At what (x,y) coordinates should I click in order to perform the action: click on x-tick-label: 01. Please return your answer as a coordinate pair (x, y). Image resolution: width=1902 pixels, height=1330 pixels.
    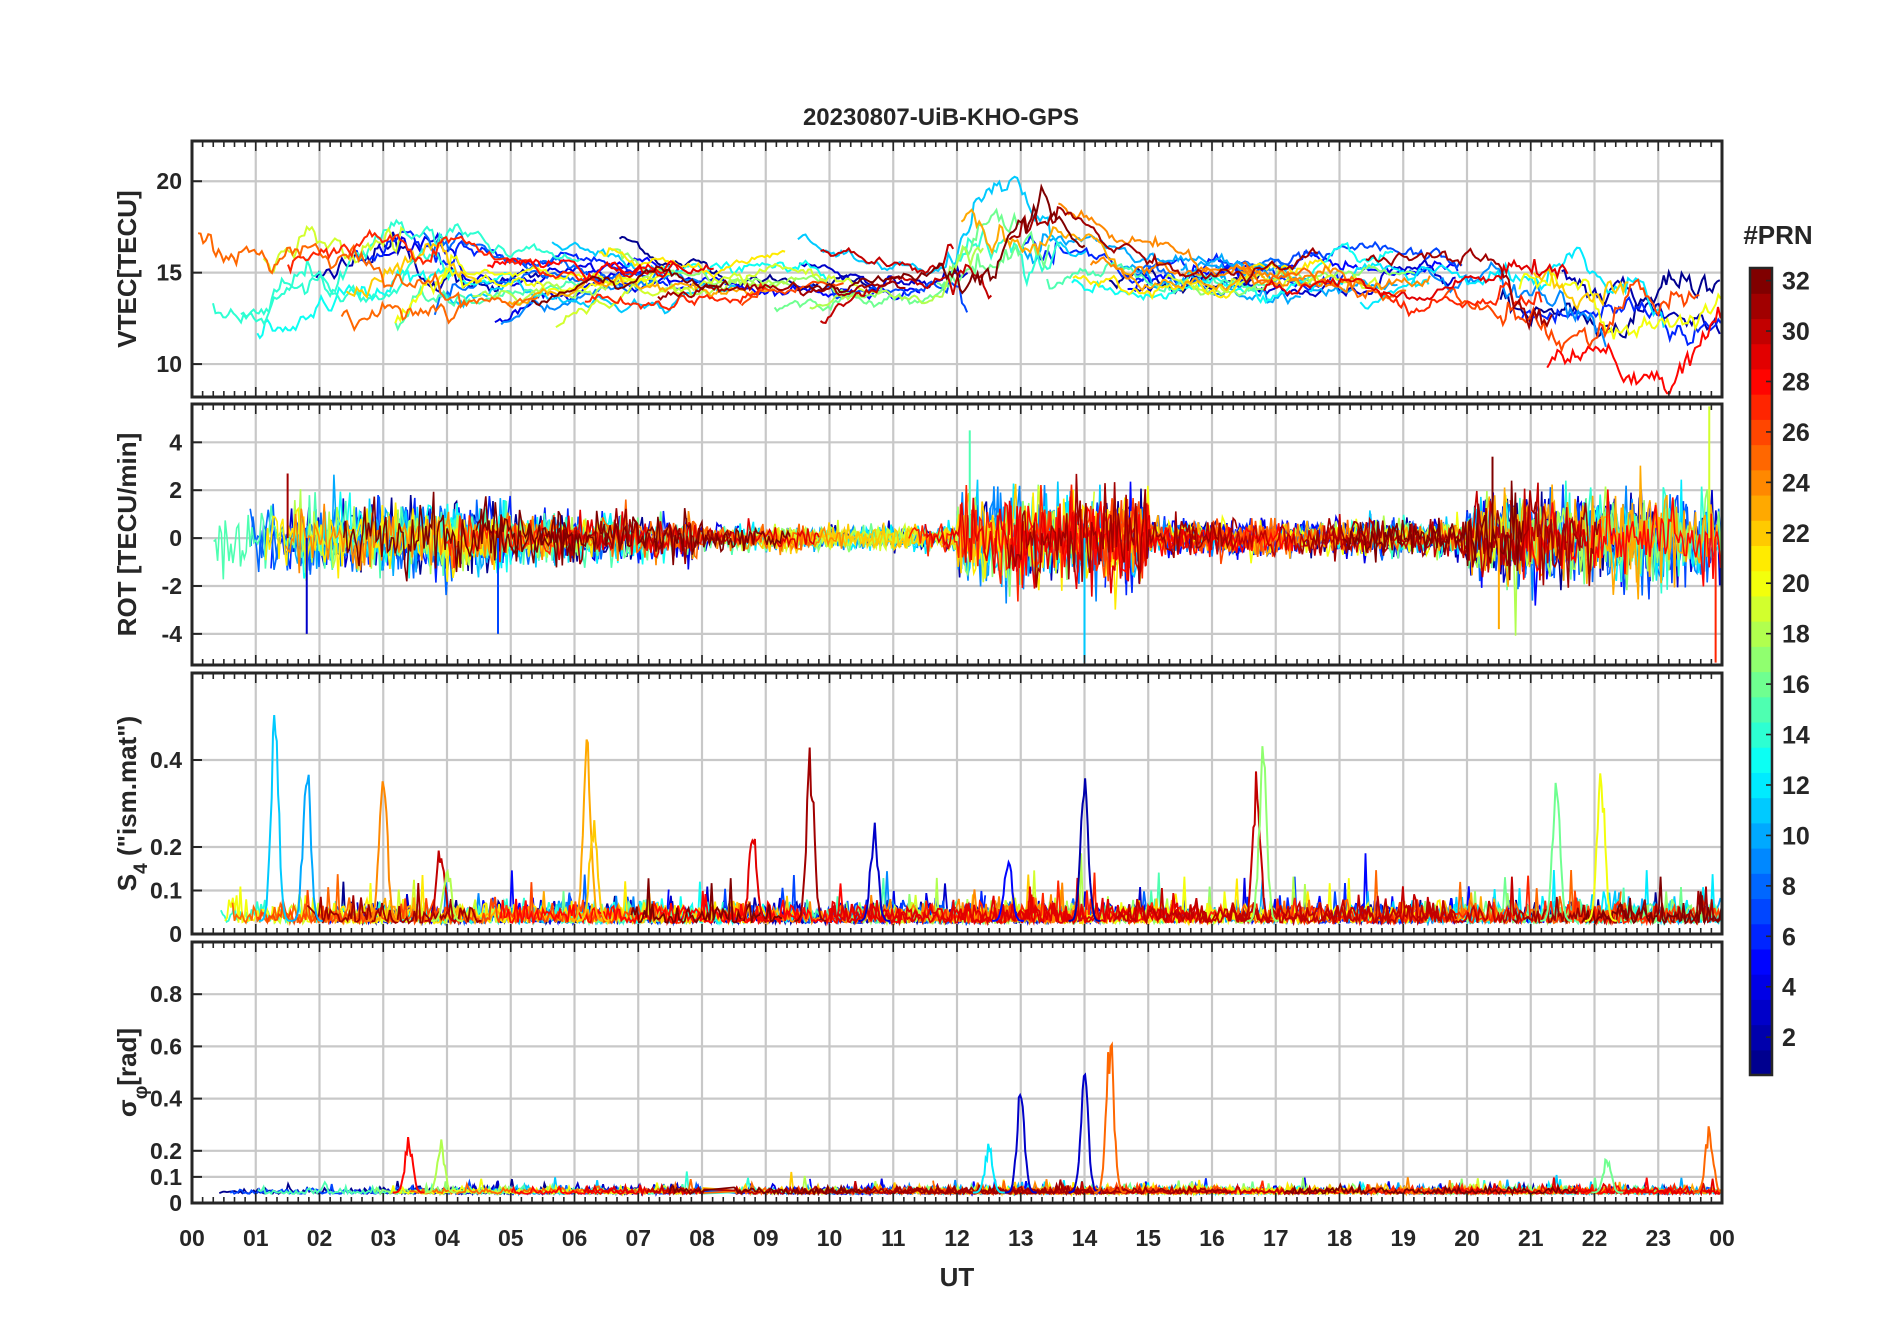
    Looking at the image, I should click on (256, 1238).